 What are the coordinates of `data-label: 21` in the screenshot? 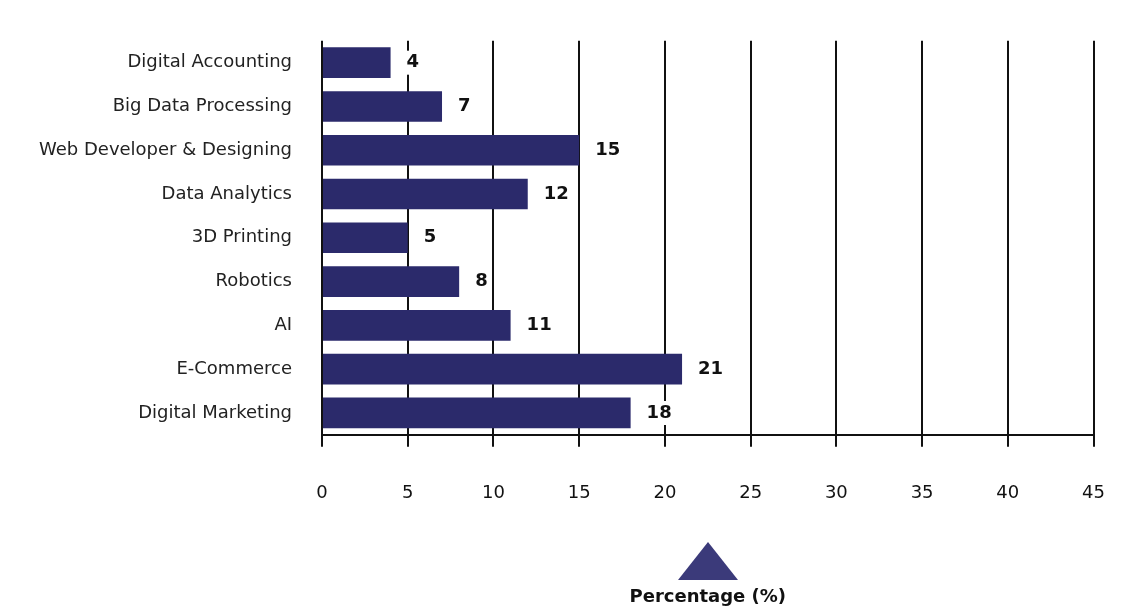 It's located at (711, 367).